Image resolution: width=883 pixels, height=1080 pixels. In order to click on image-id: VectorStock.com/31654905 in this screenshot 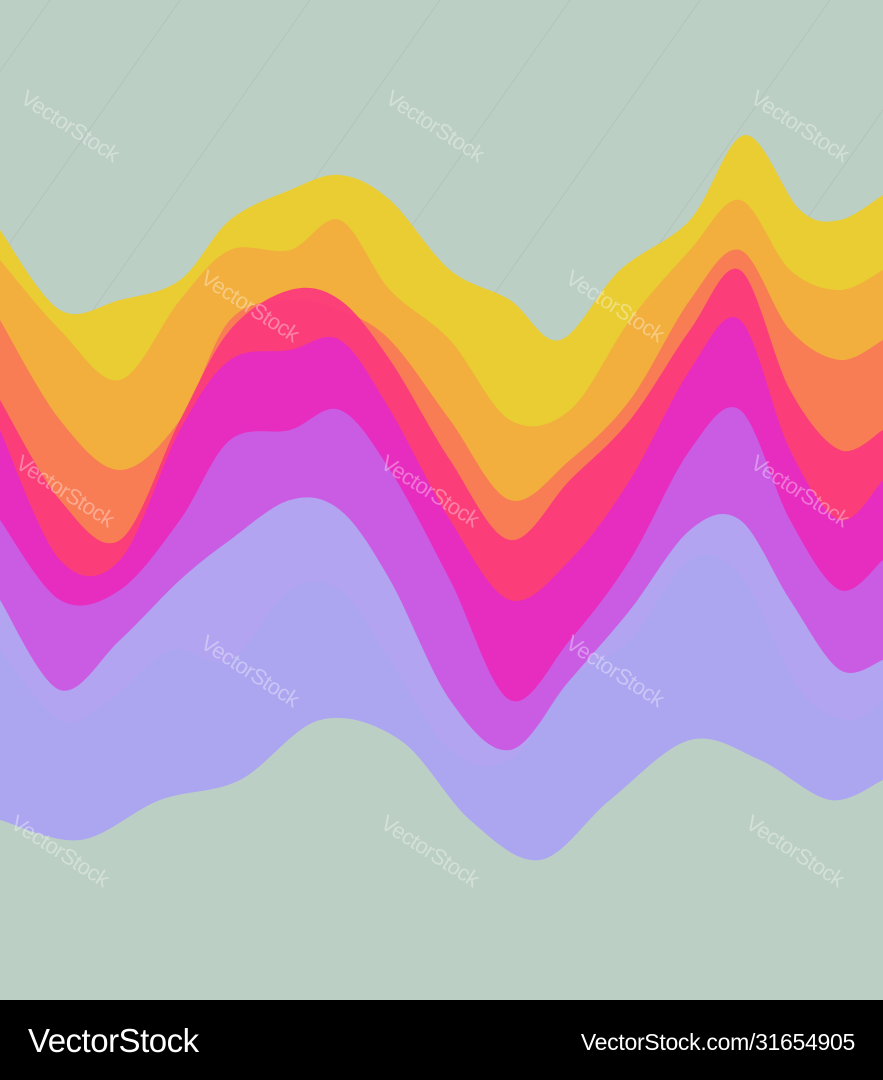, I will do `click(717, 1042)`.